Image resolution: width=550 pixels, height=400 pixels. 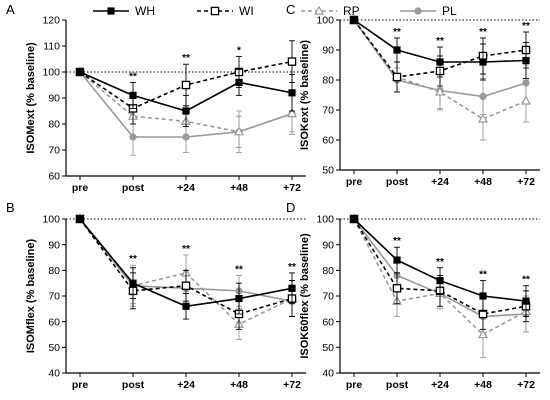 I want to click on legend-label: PL, so click(x=449, y=11).